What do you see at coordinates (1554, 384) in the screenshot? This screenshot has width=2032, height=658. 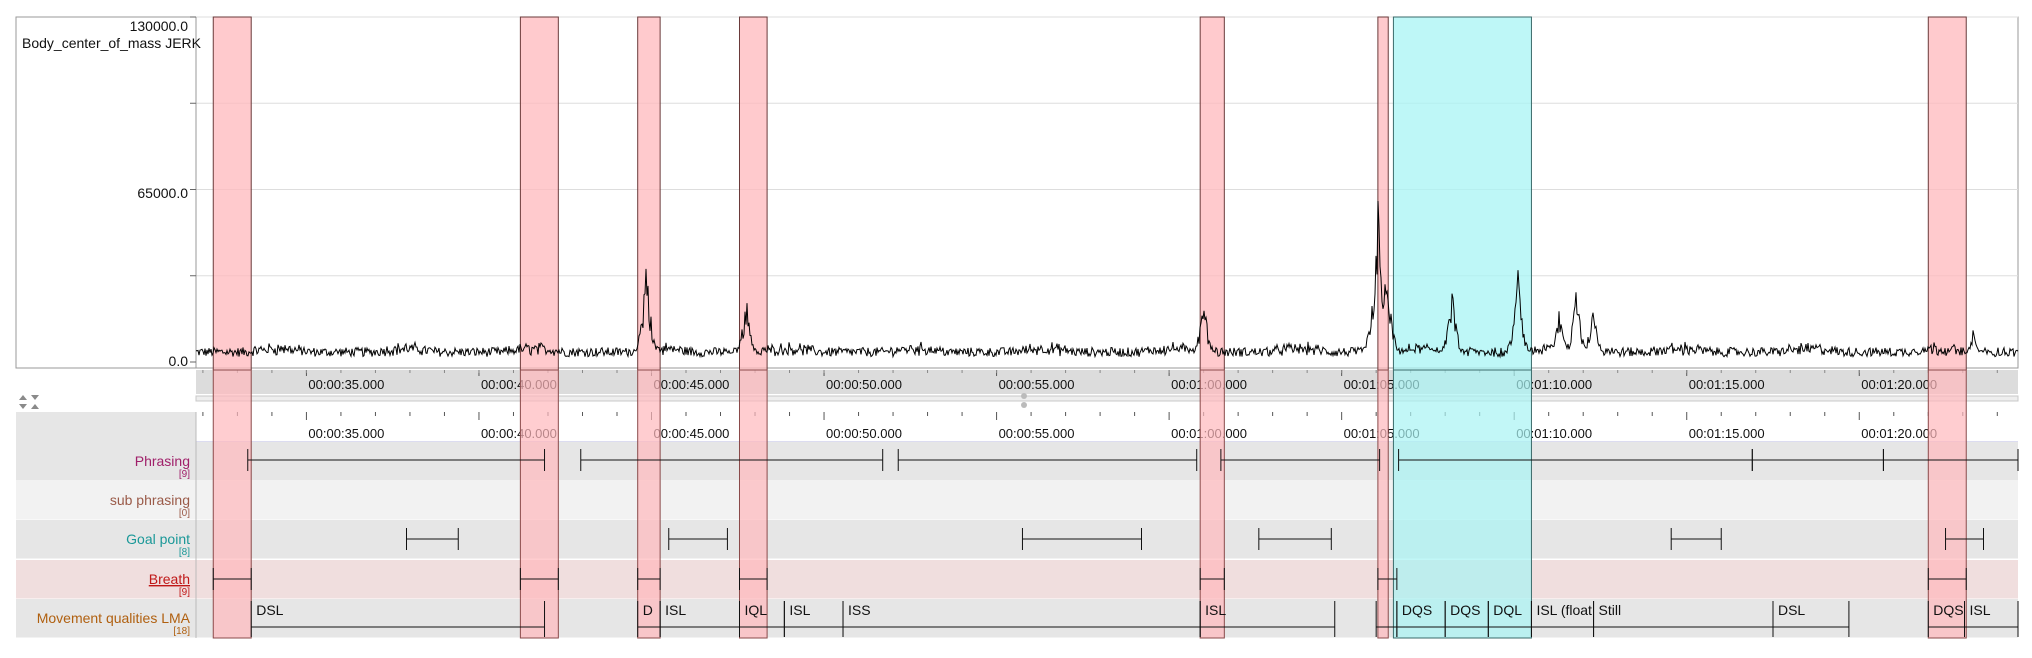 I see `x-tick-label: 00:01:10.000` at bounding box center [1554, 384].